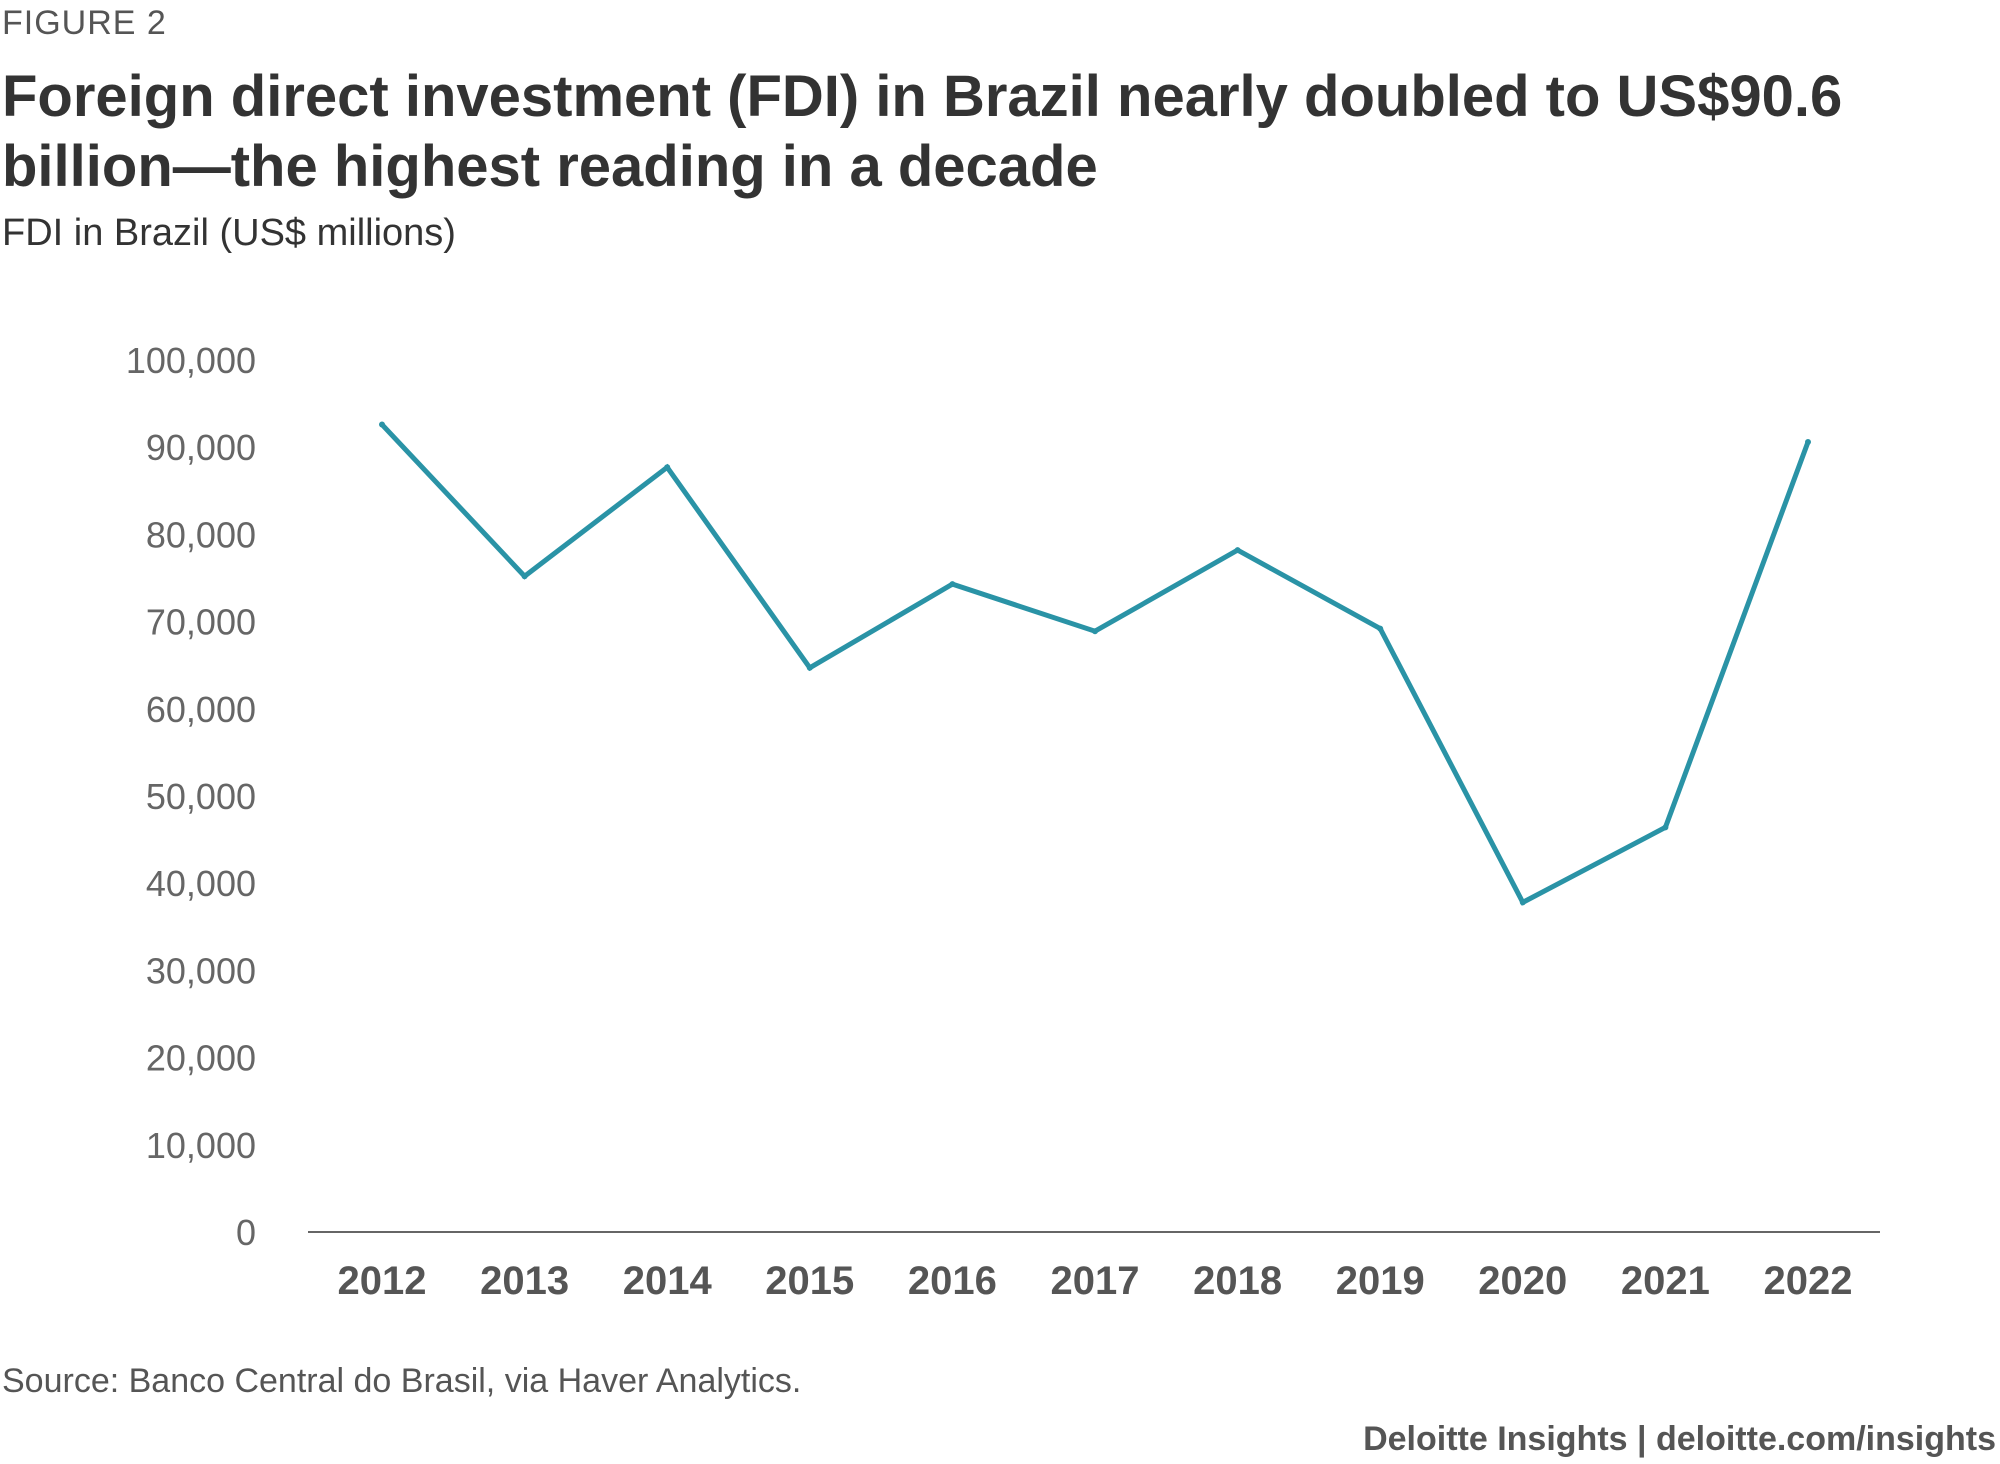 The height and width of the screenshot is (1464, 2000). What do you see at coordinates (191, 360) in the screenshot?
I see `y-tick-label: 100,000` at bounding box center [191, 360].